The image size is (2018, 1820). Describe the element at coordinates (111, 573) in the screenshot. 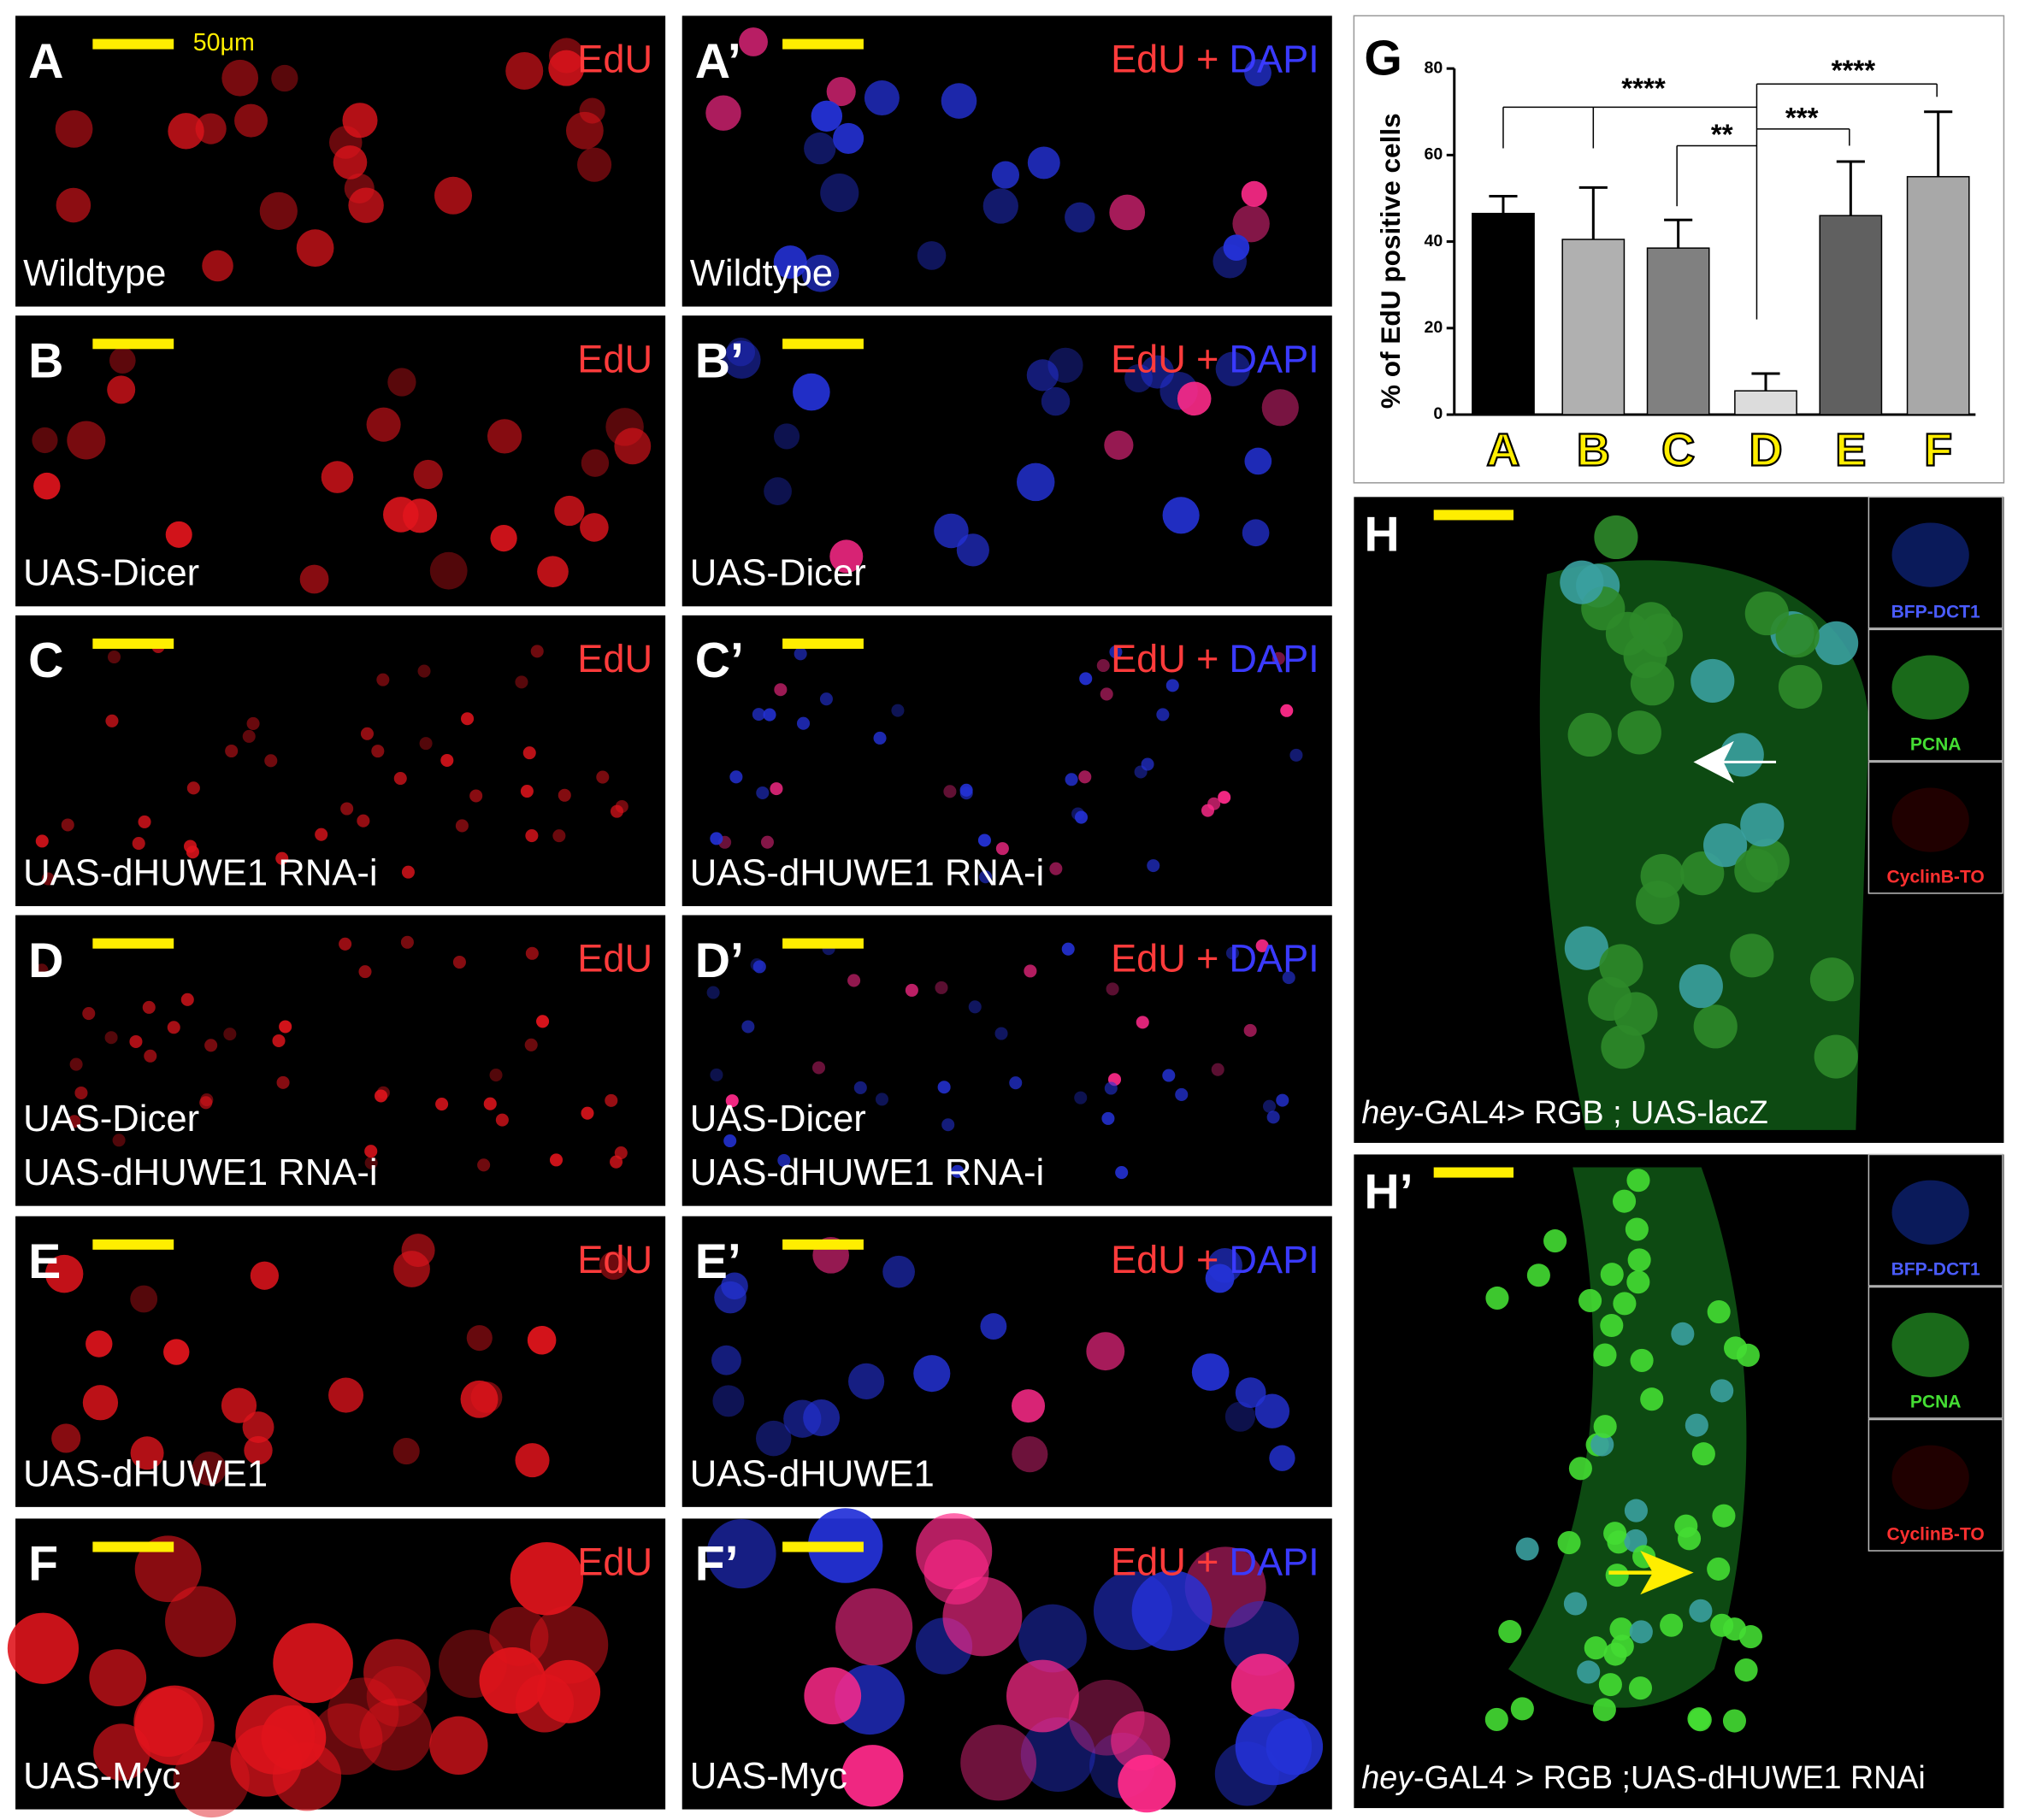

I see `genotype: UAS-Dicer` at that location.